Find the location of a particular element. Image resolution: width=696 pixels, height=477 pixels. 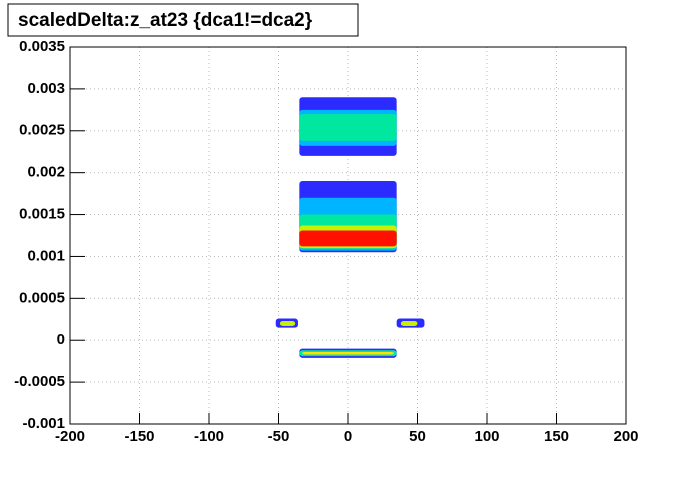

x-tick-label: 200 is located at coordinates (625, 436).